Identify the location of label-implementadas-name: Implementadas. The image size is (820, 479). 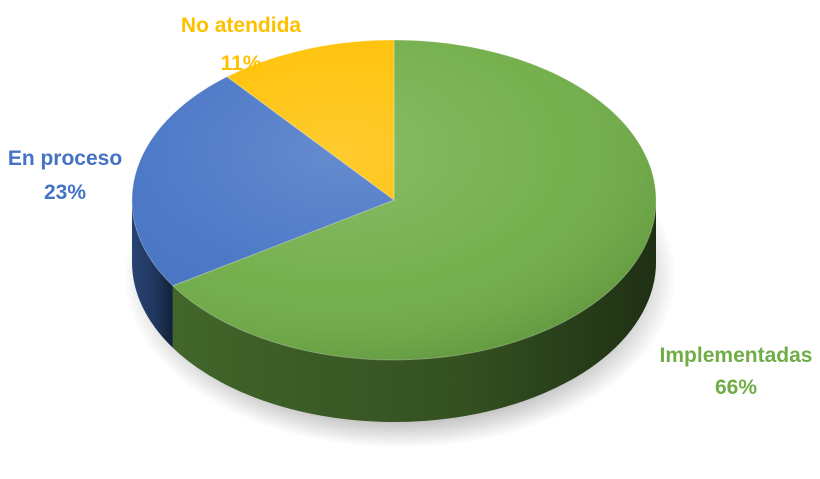
(736, 355).